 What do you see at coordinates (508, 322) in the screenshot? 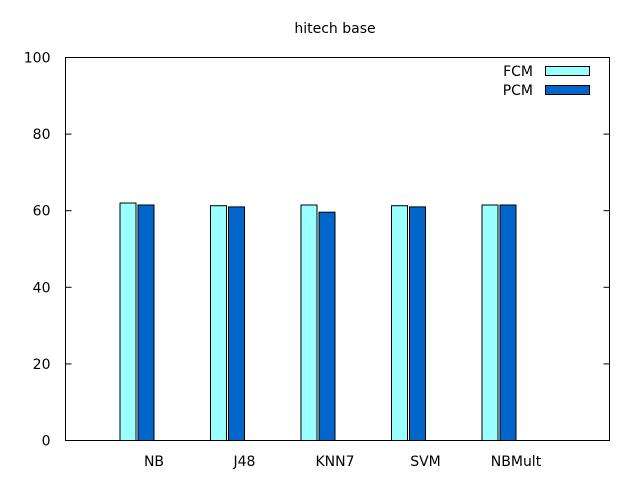
I see `bar-pcm-nbmult` at bounding box center [508, 322].